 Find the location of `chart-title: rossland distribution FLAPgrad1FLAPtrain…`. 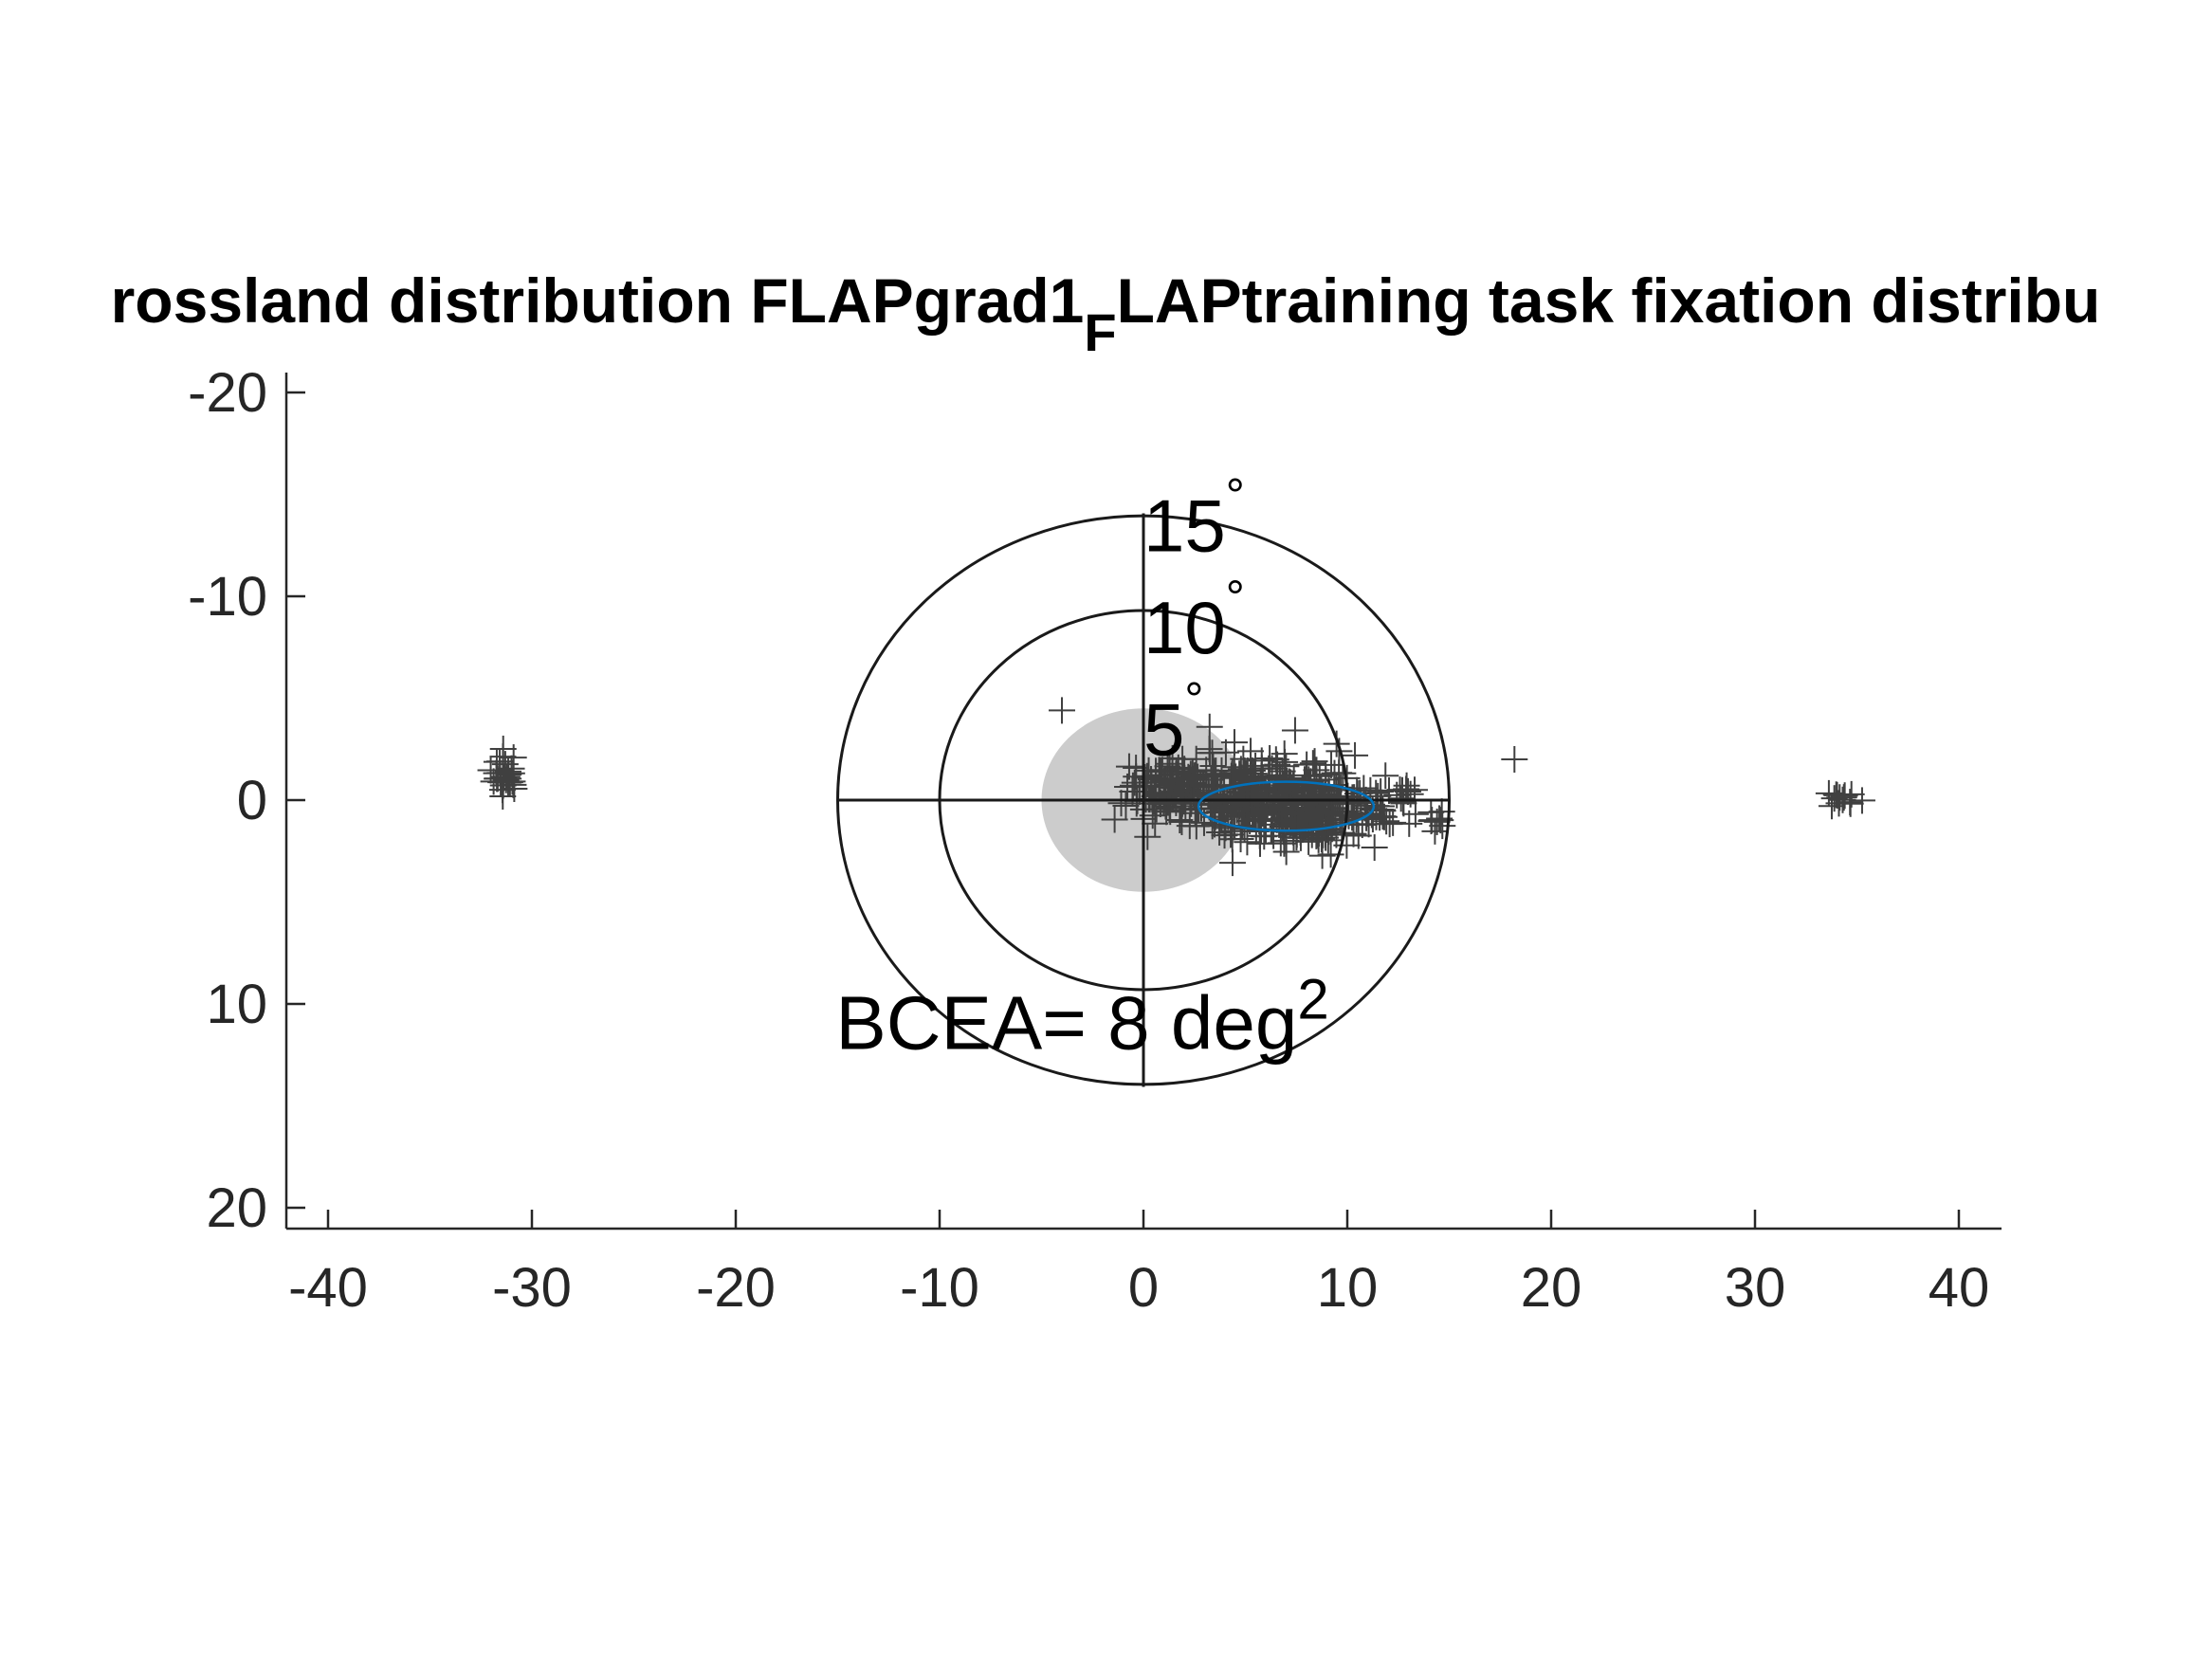

chart-title: rossland distribution FLAPgrad1FLAPtrain… is located at coordinates (1106, 313).